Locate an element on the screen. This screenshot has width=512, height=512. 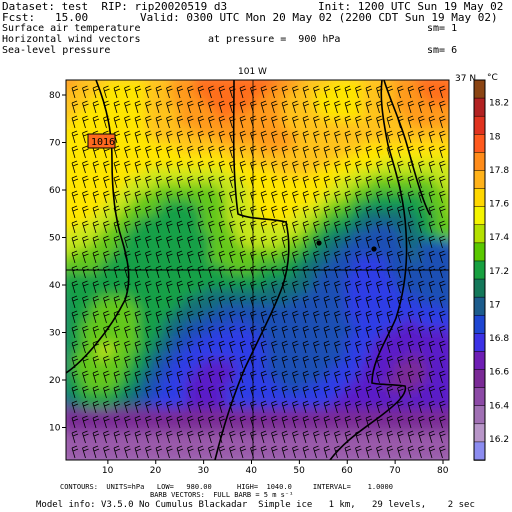
contour-label-box is located at coordinates (101, 141).